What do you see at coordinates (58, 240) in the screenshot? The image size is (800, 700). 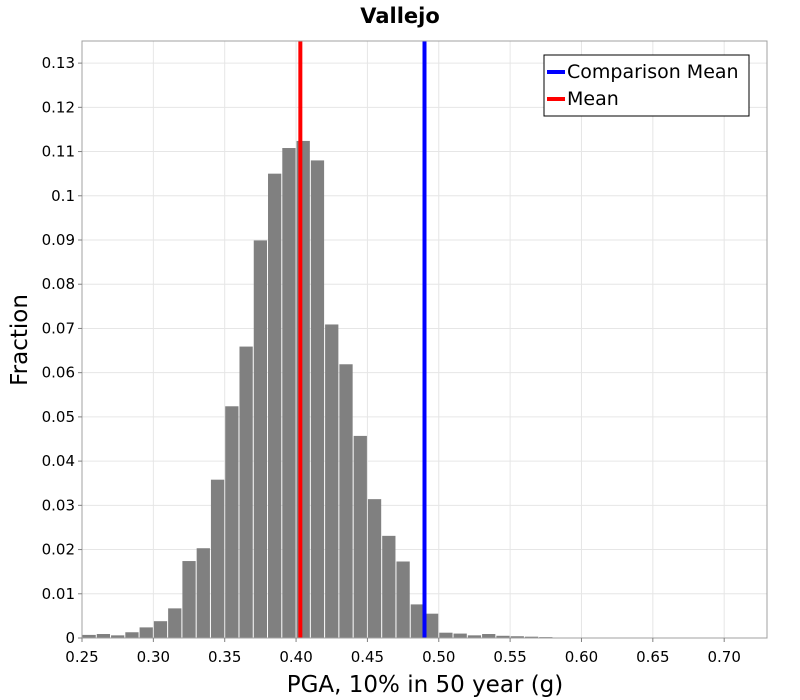 I see `y-tick-label: 0.09` at bounding box center [58, 240].